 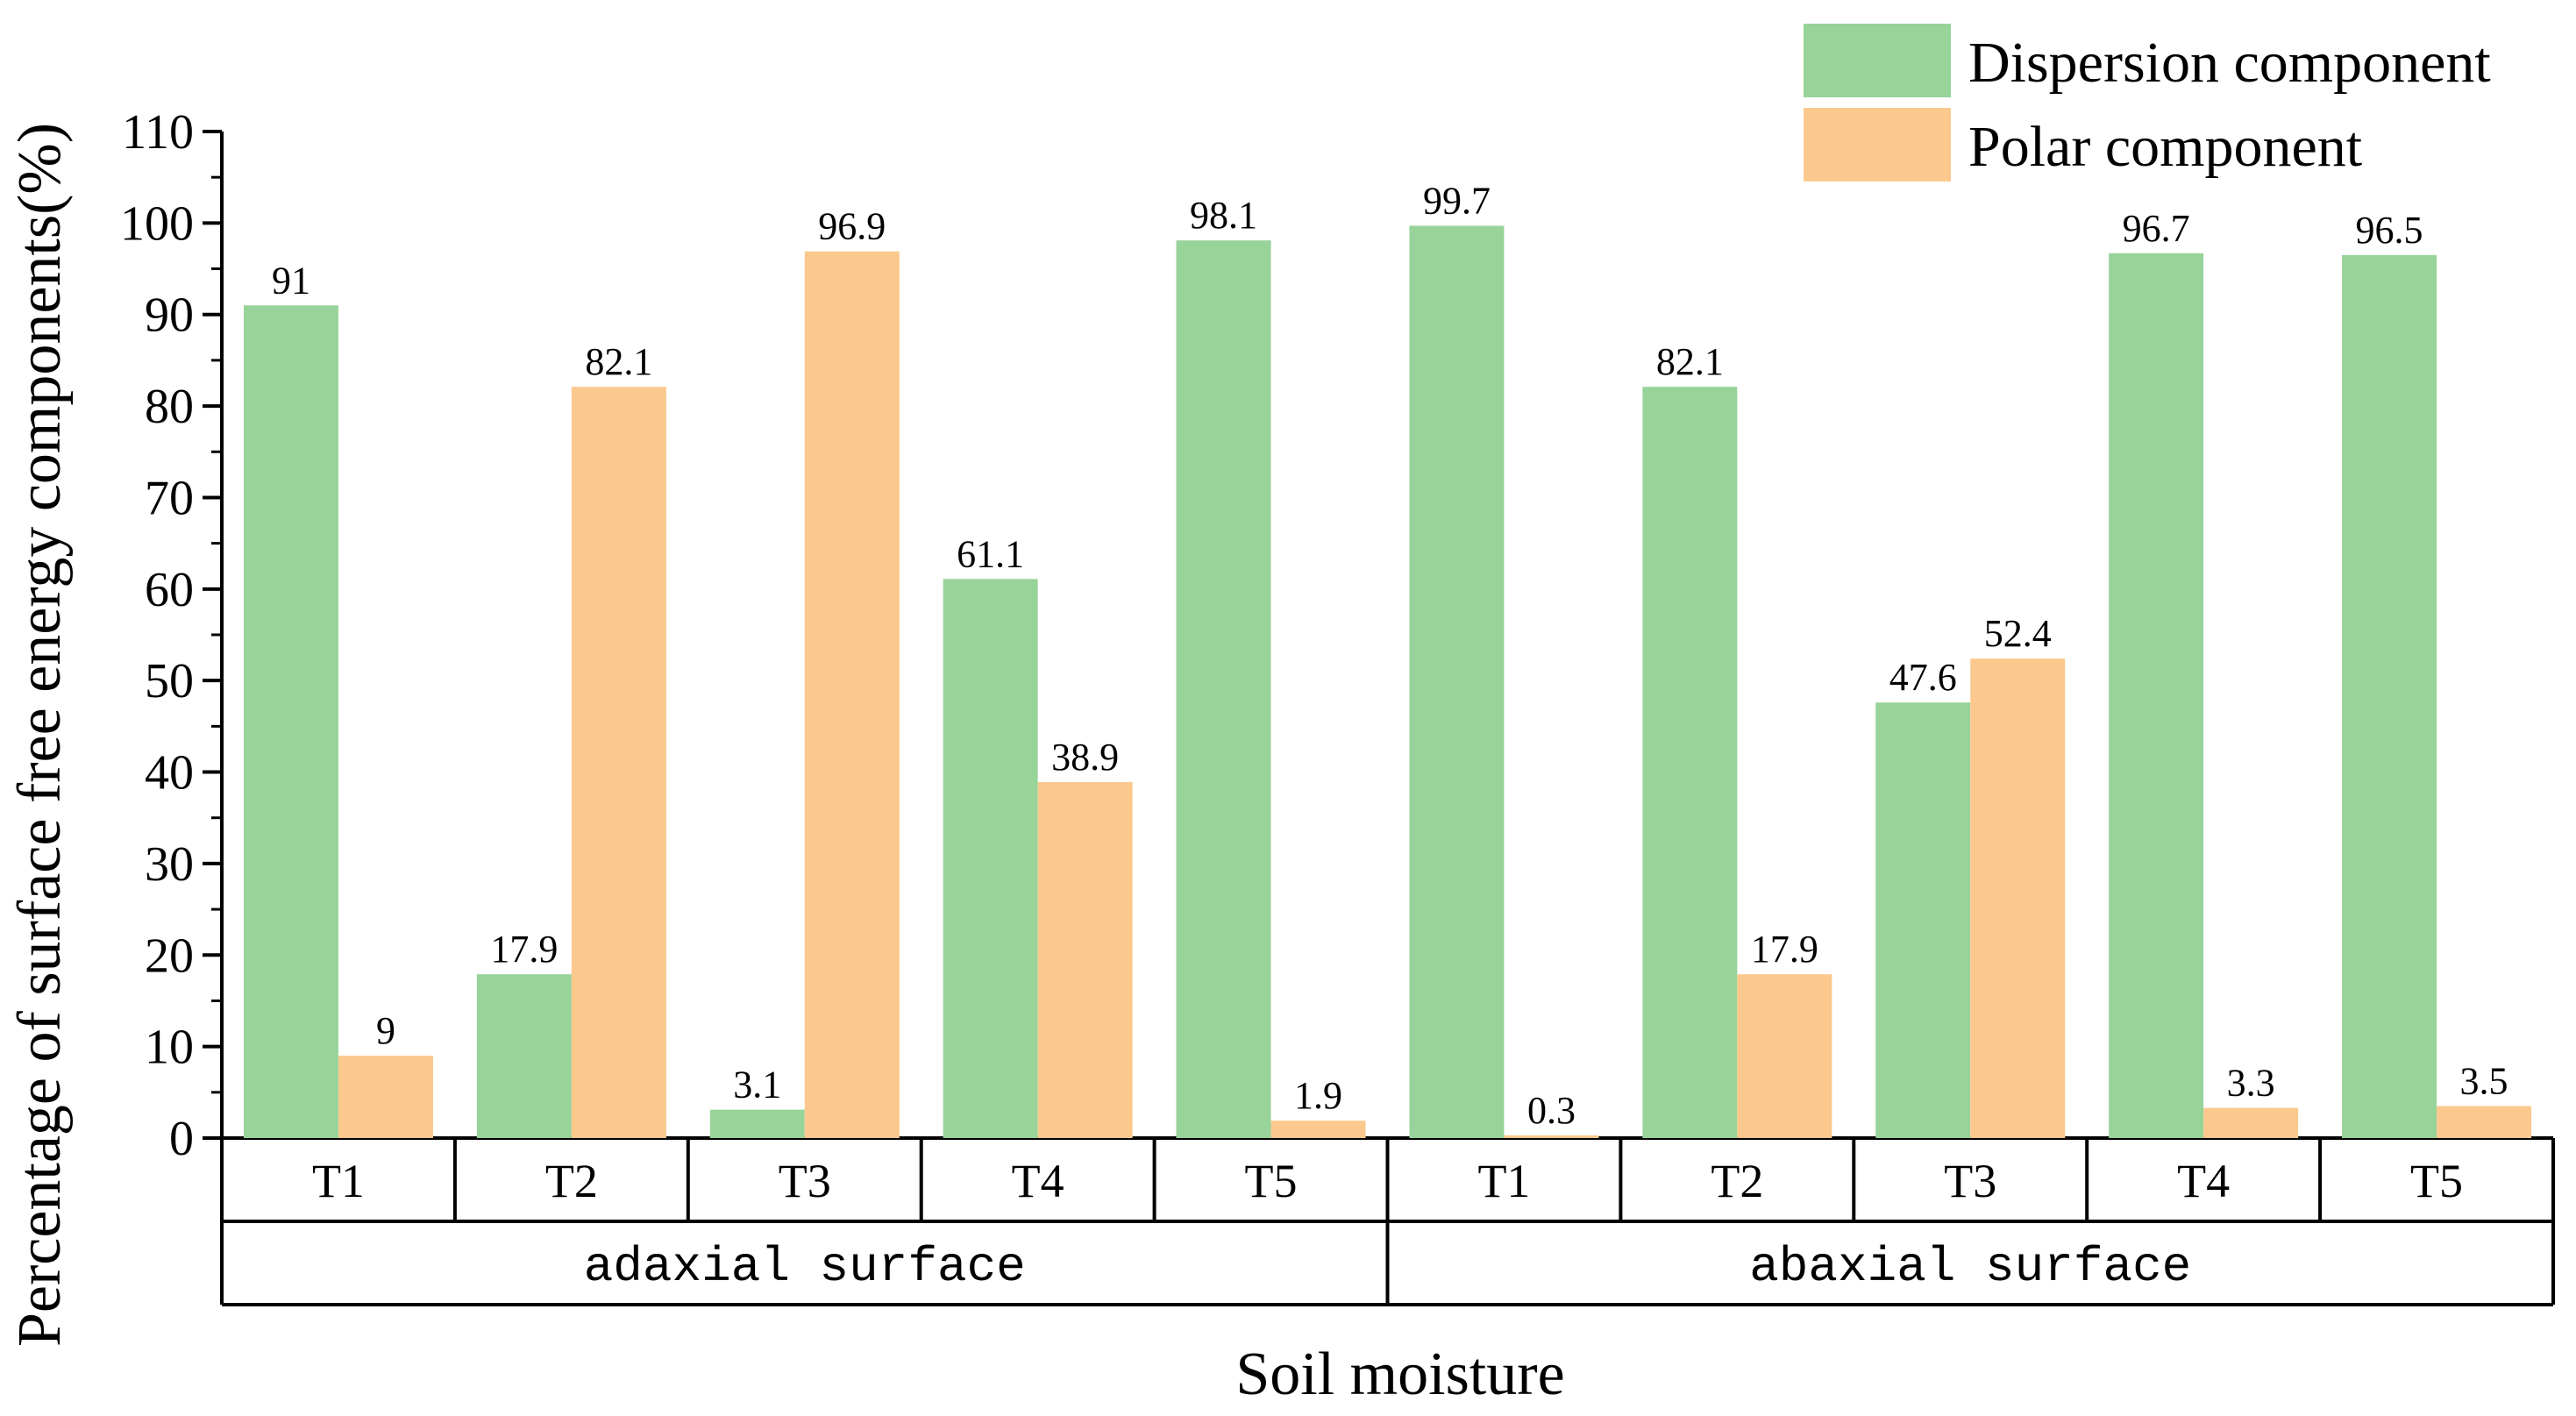 What do you see at coordinates (1923, 678) in the screenshot?
I see `dispersion-value-label: 47.6` at bounding box center [1923, 678].